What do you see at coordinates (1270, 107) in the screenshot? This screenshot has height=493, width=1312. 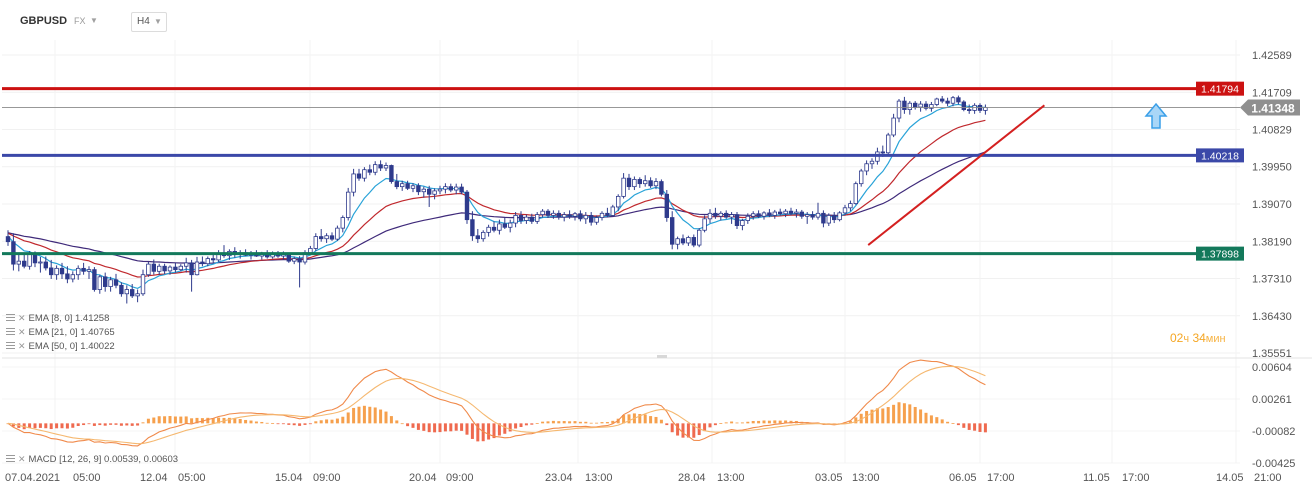 I see `current-price-tag` at bounding box center [1270, 107].